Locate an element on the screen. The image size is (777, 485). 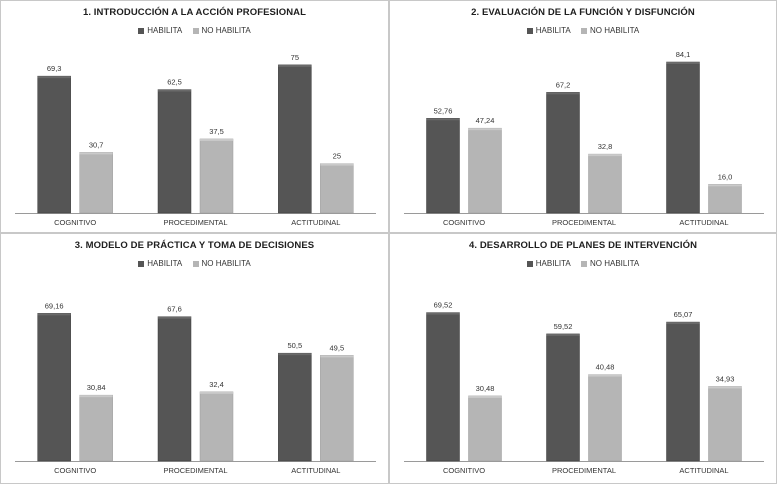
data-label: 30,84 is located at coordinates (96, 387).